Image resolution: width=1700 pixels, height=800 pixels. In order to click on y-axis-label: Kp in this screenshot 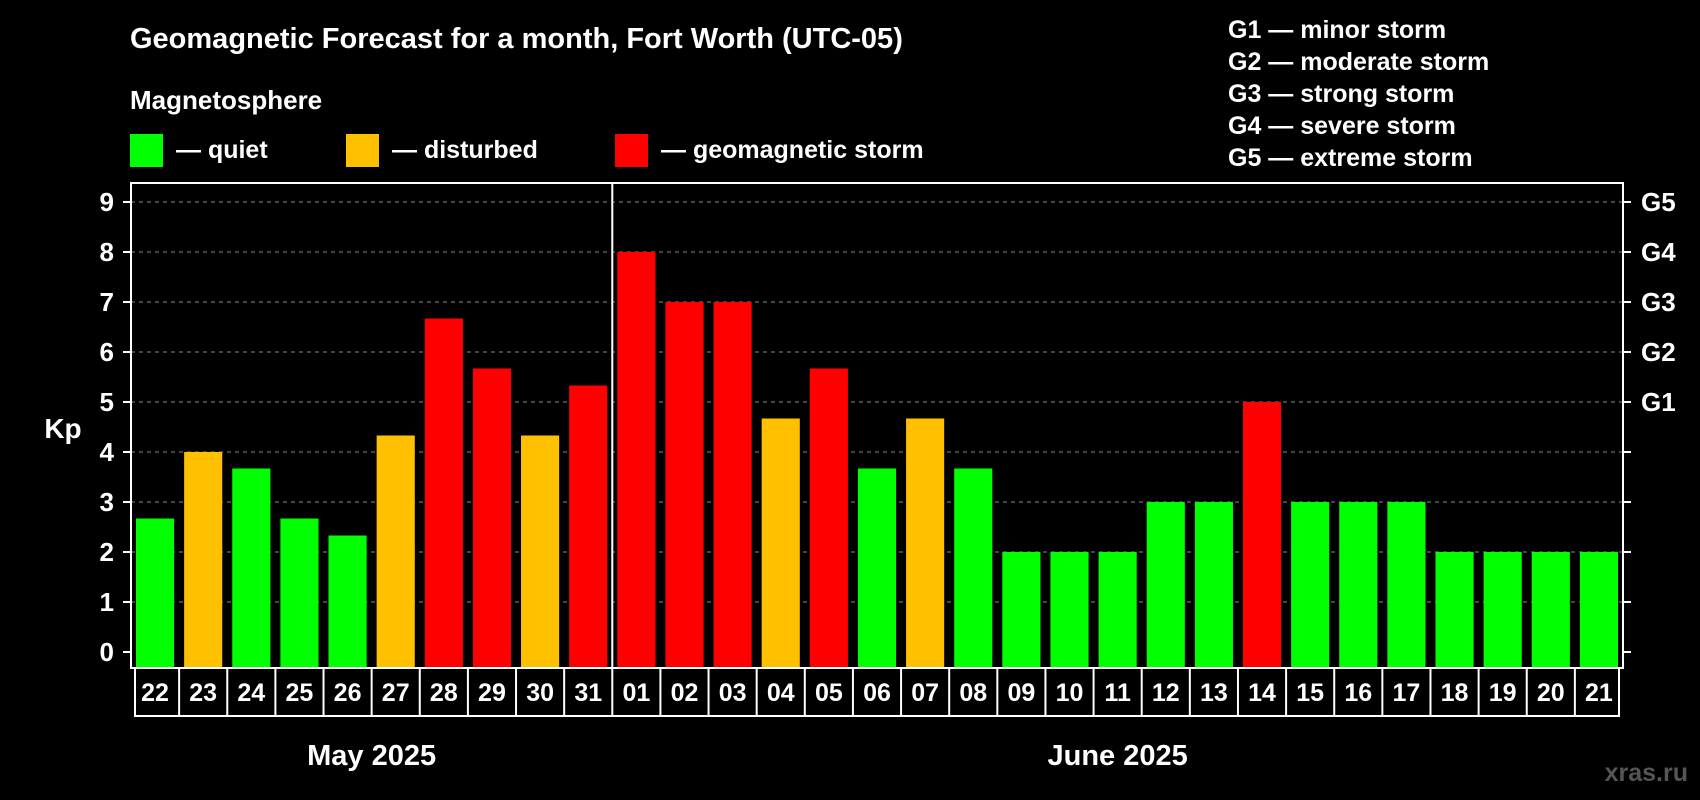, I will do `click(62, 428)`.